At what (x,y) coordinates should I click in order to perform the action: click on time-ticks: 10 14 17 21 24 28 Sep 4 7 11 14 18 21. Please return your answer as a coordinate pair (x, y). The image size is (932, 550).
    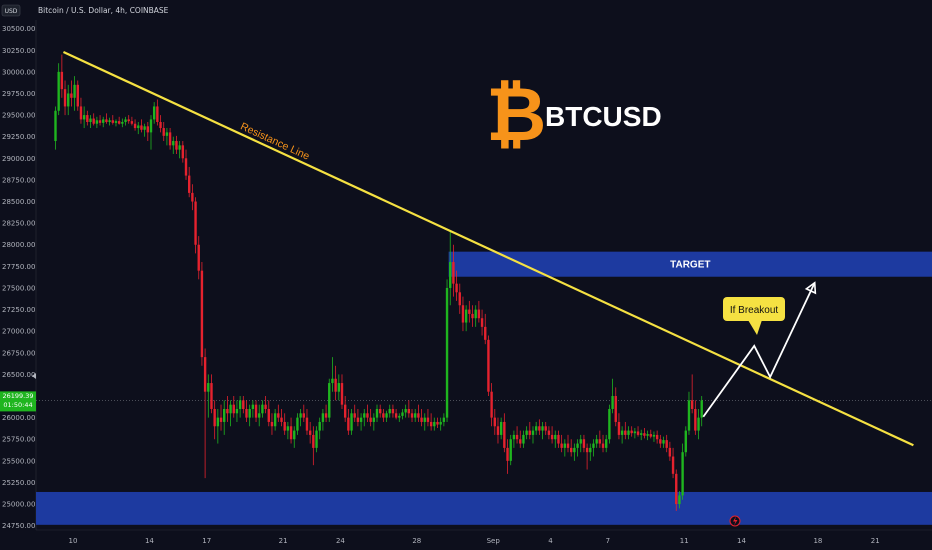
    Looking at the image, I should click on (474, 541).